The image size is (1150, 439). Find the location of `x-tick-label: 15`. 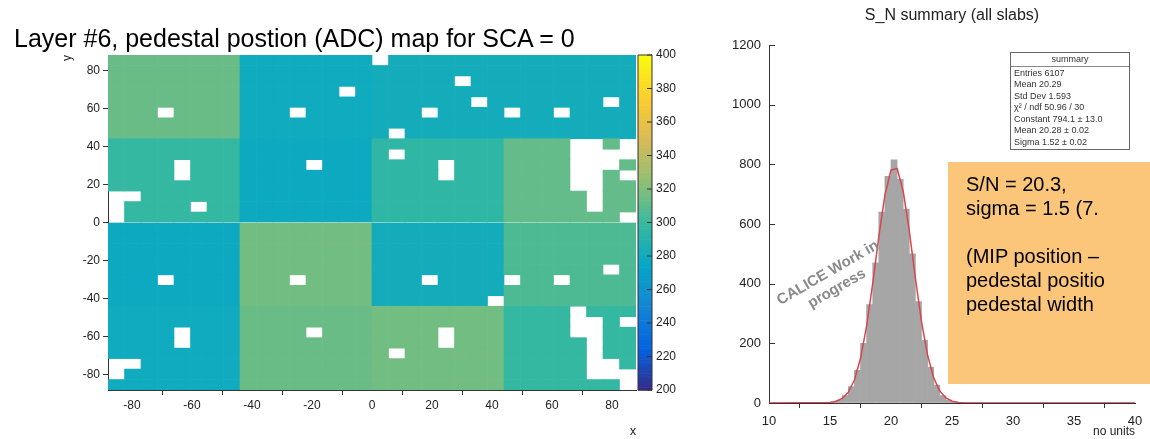

x-tick-label: 15 is located at coordinates (830, 421).